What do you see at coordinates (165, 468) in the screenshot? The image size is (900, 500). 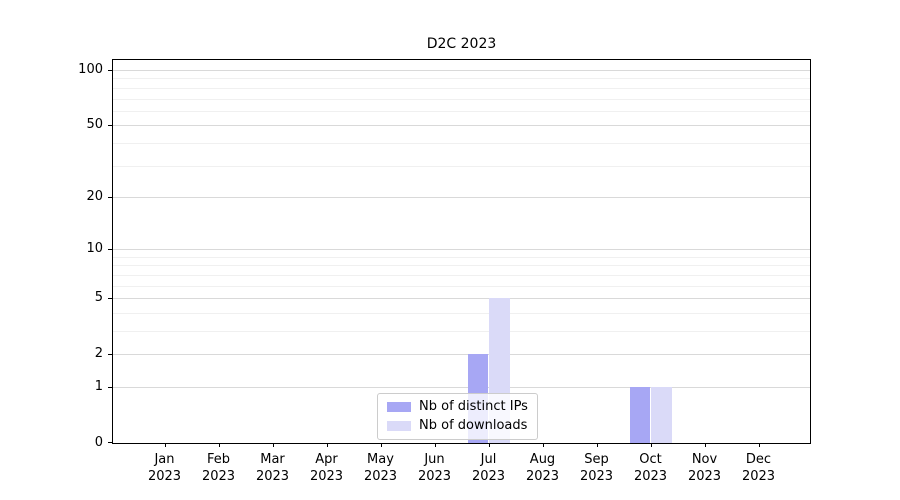 I see `x-tick-label: Jan 2023` at bounding box center [165, 468].